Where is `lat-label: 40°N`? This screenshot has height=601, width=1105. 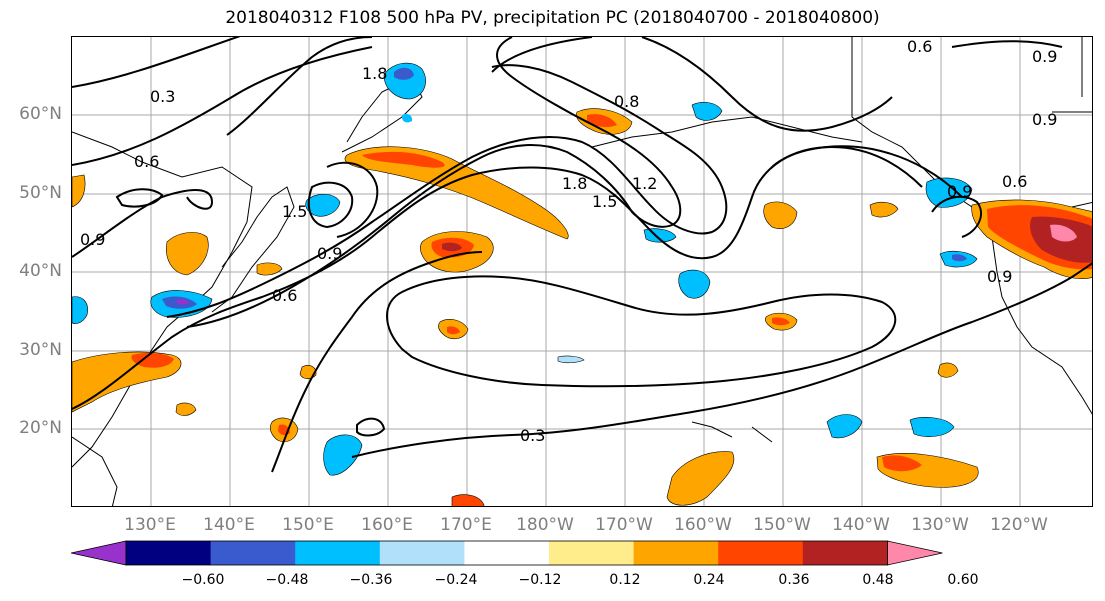 lat-label: 40°N is located at coordinates (40, 271).